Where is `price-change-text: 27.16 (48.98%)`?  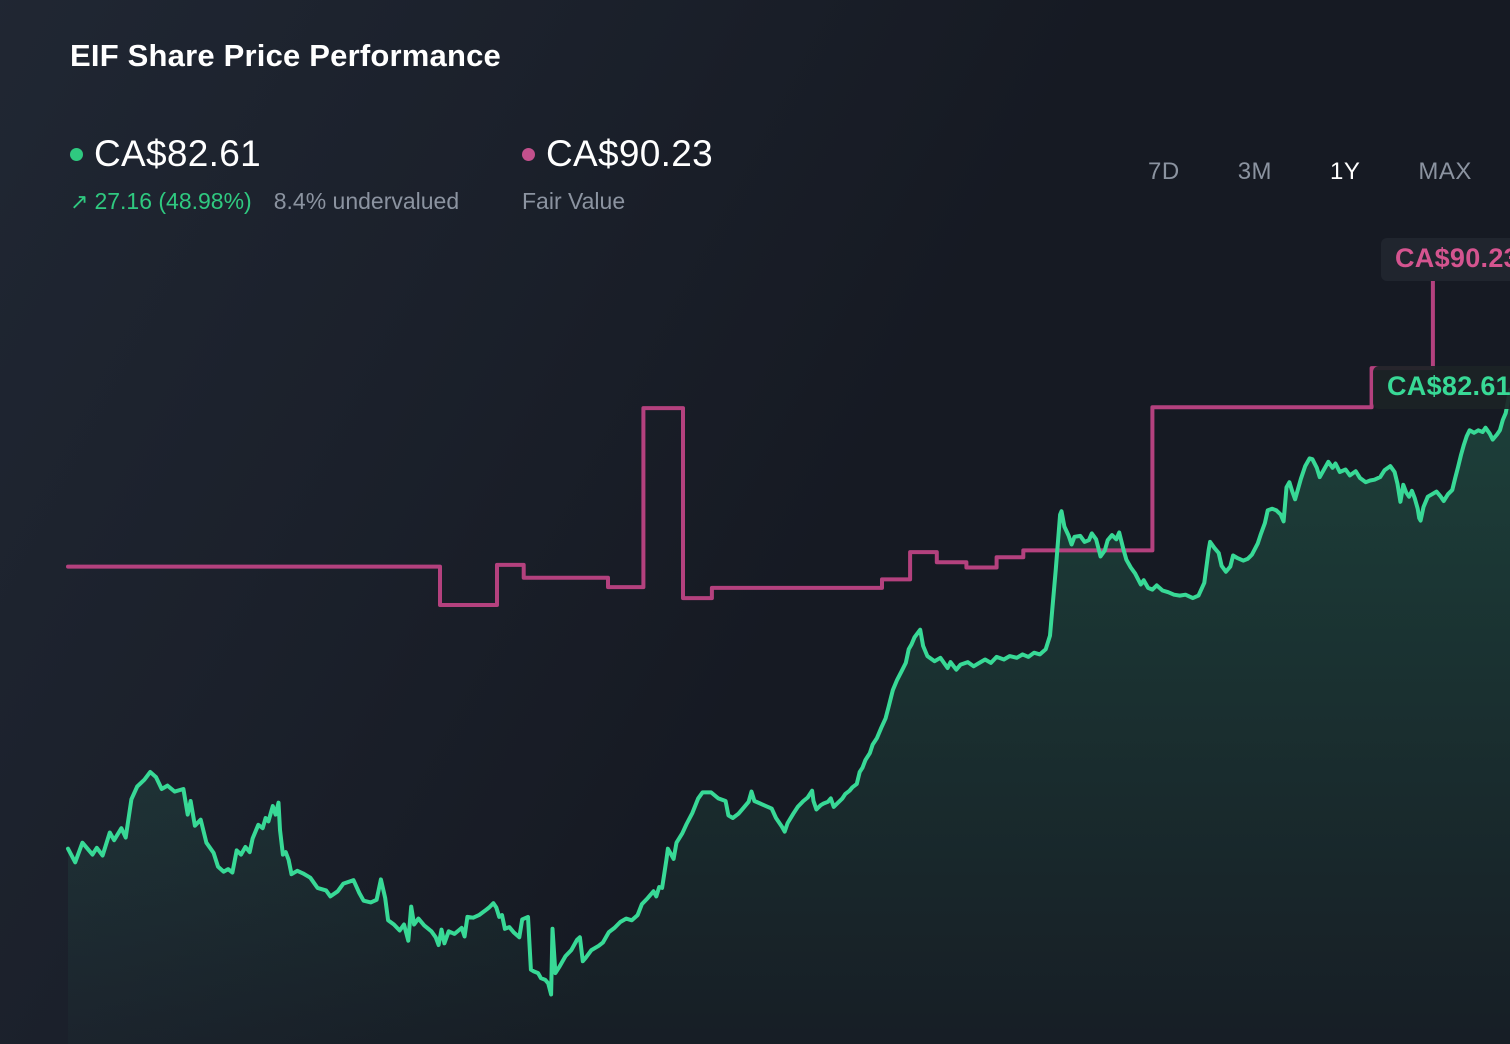 price-change-text: 27.16 (48.98%) is located at coordinates (173, 201).